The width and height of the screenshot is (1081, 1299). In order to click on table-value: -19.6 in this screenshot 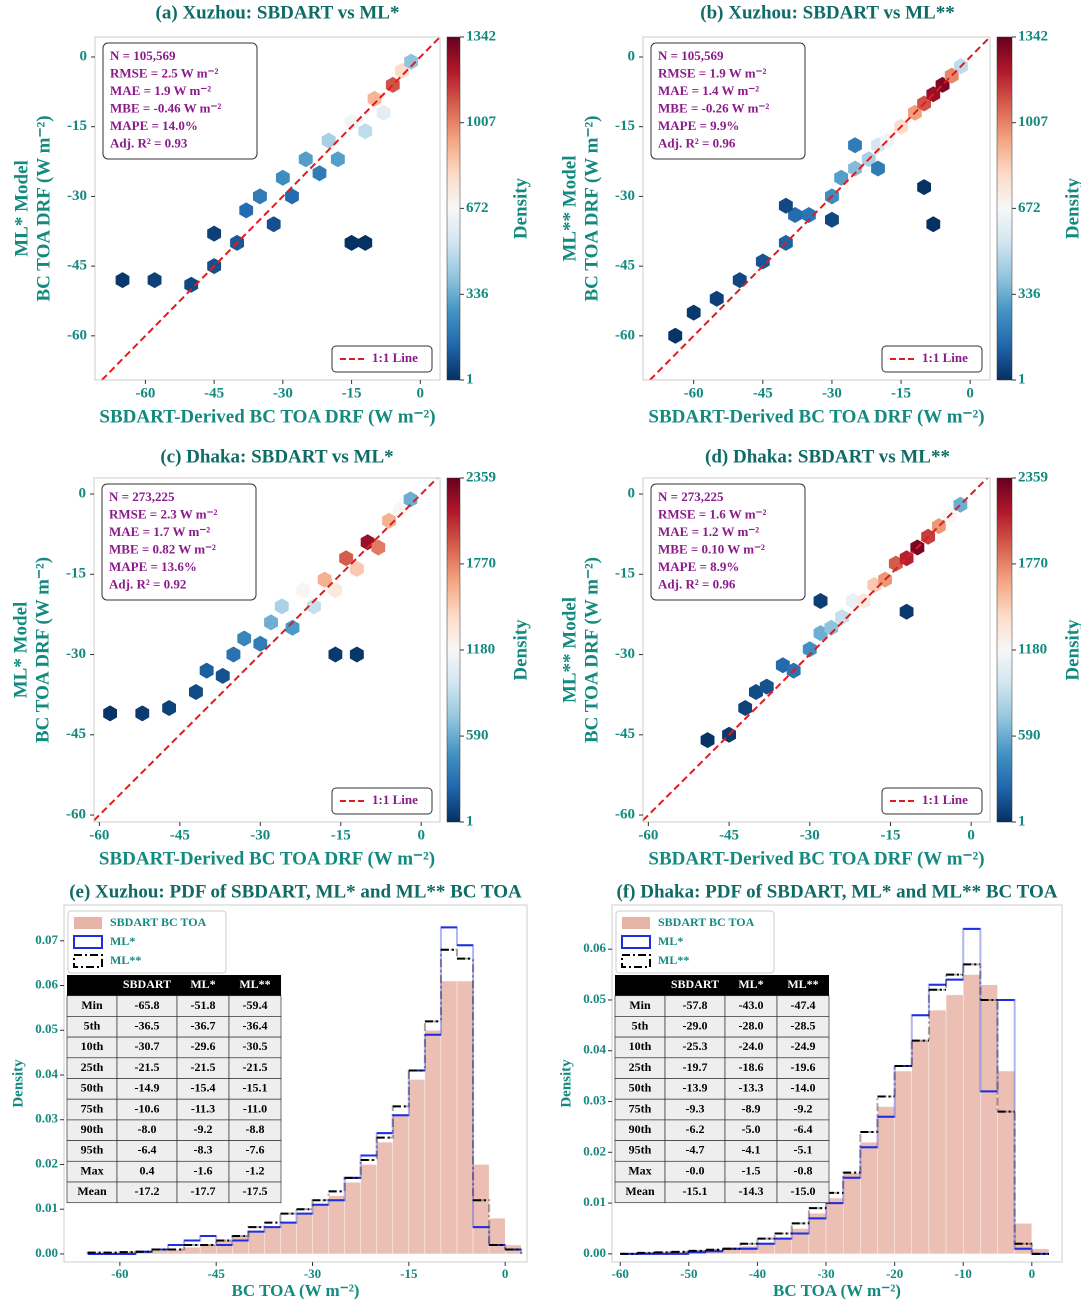, I will do `click(803, 1067)`.